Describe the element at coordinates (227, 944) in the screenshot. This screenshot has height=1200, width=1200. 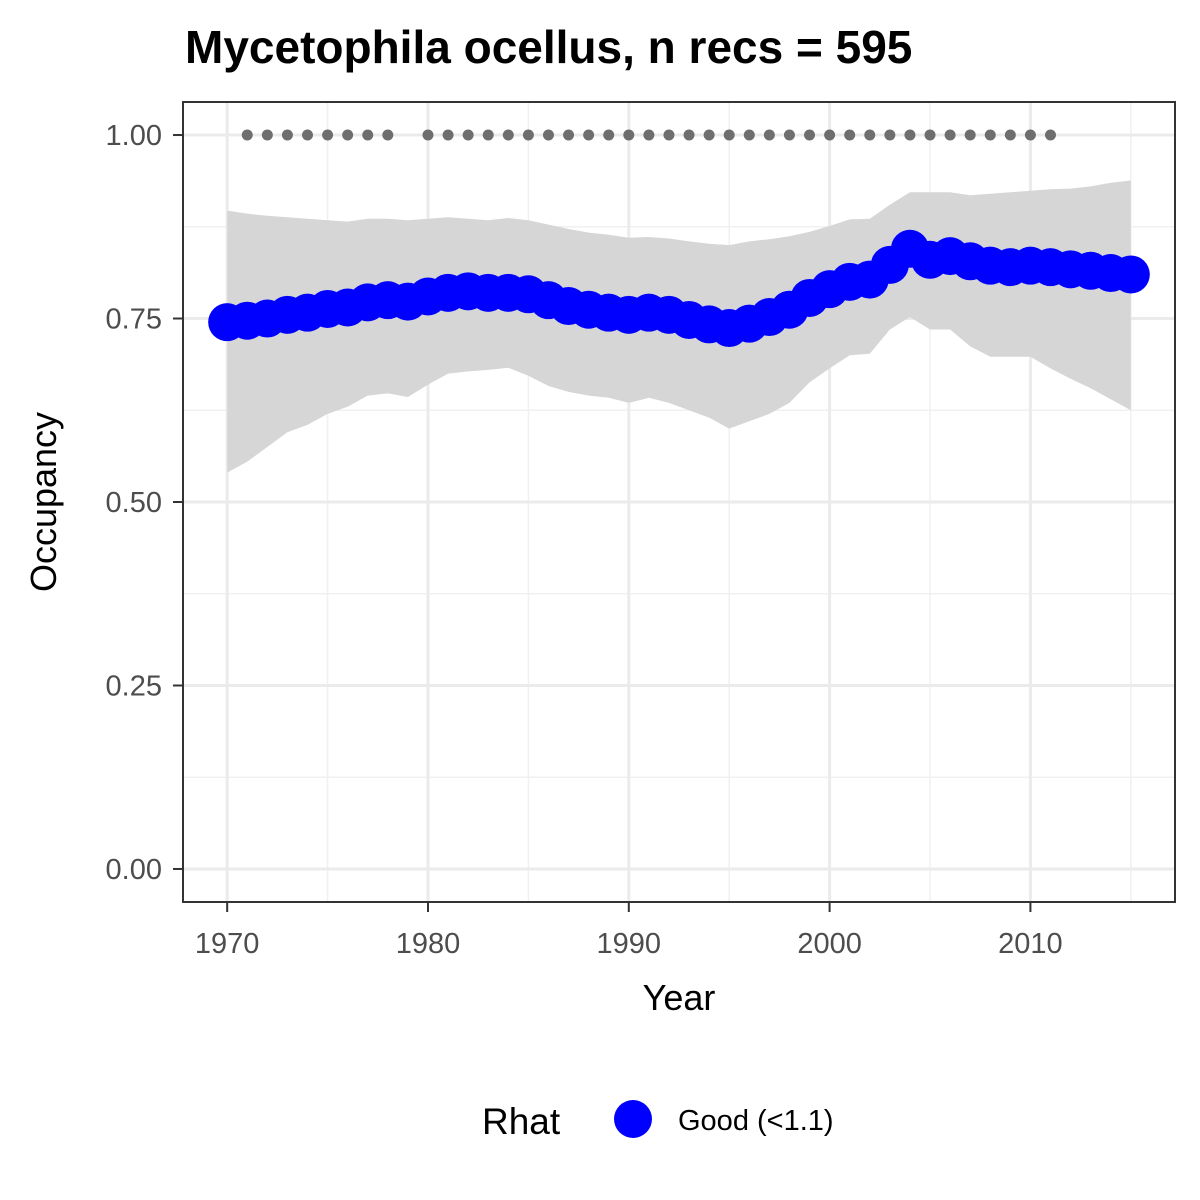
I see `x-tick-label: 1970` at that location.